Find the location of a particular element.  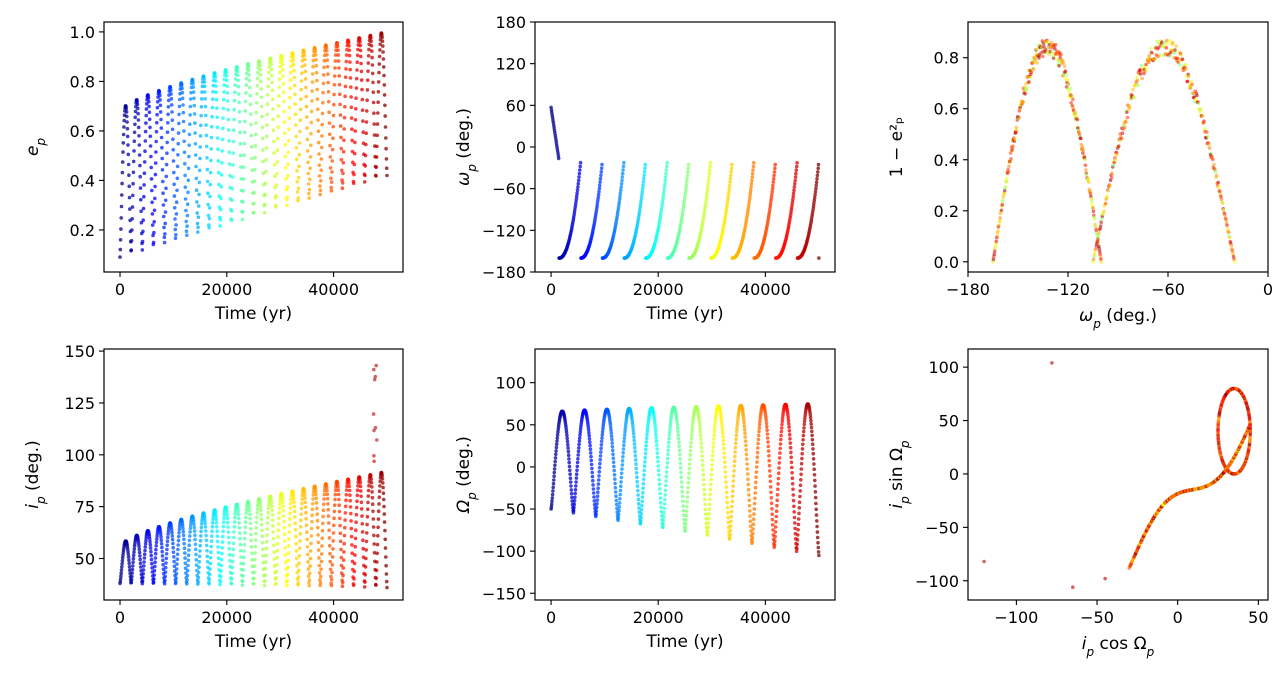

x-tick-label: −180 is located at coordinates (968, 289).